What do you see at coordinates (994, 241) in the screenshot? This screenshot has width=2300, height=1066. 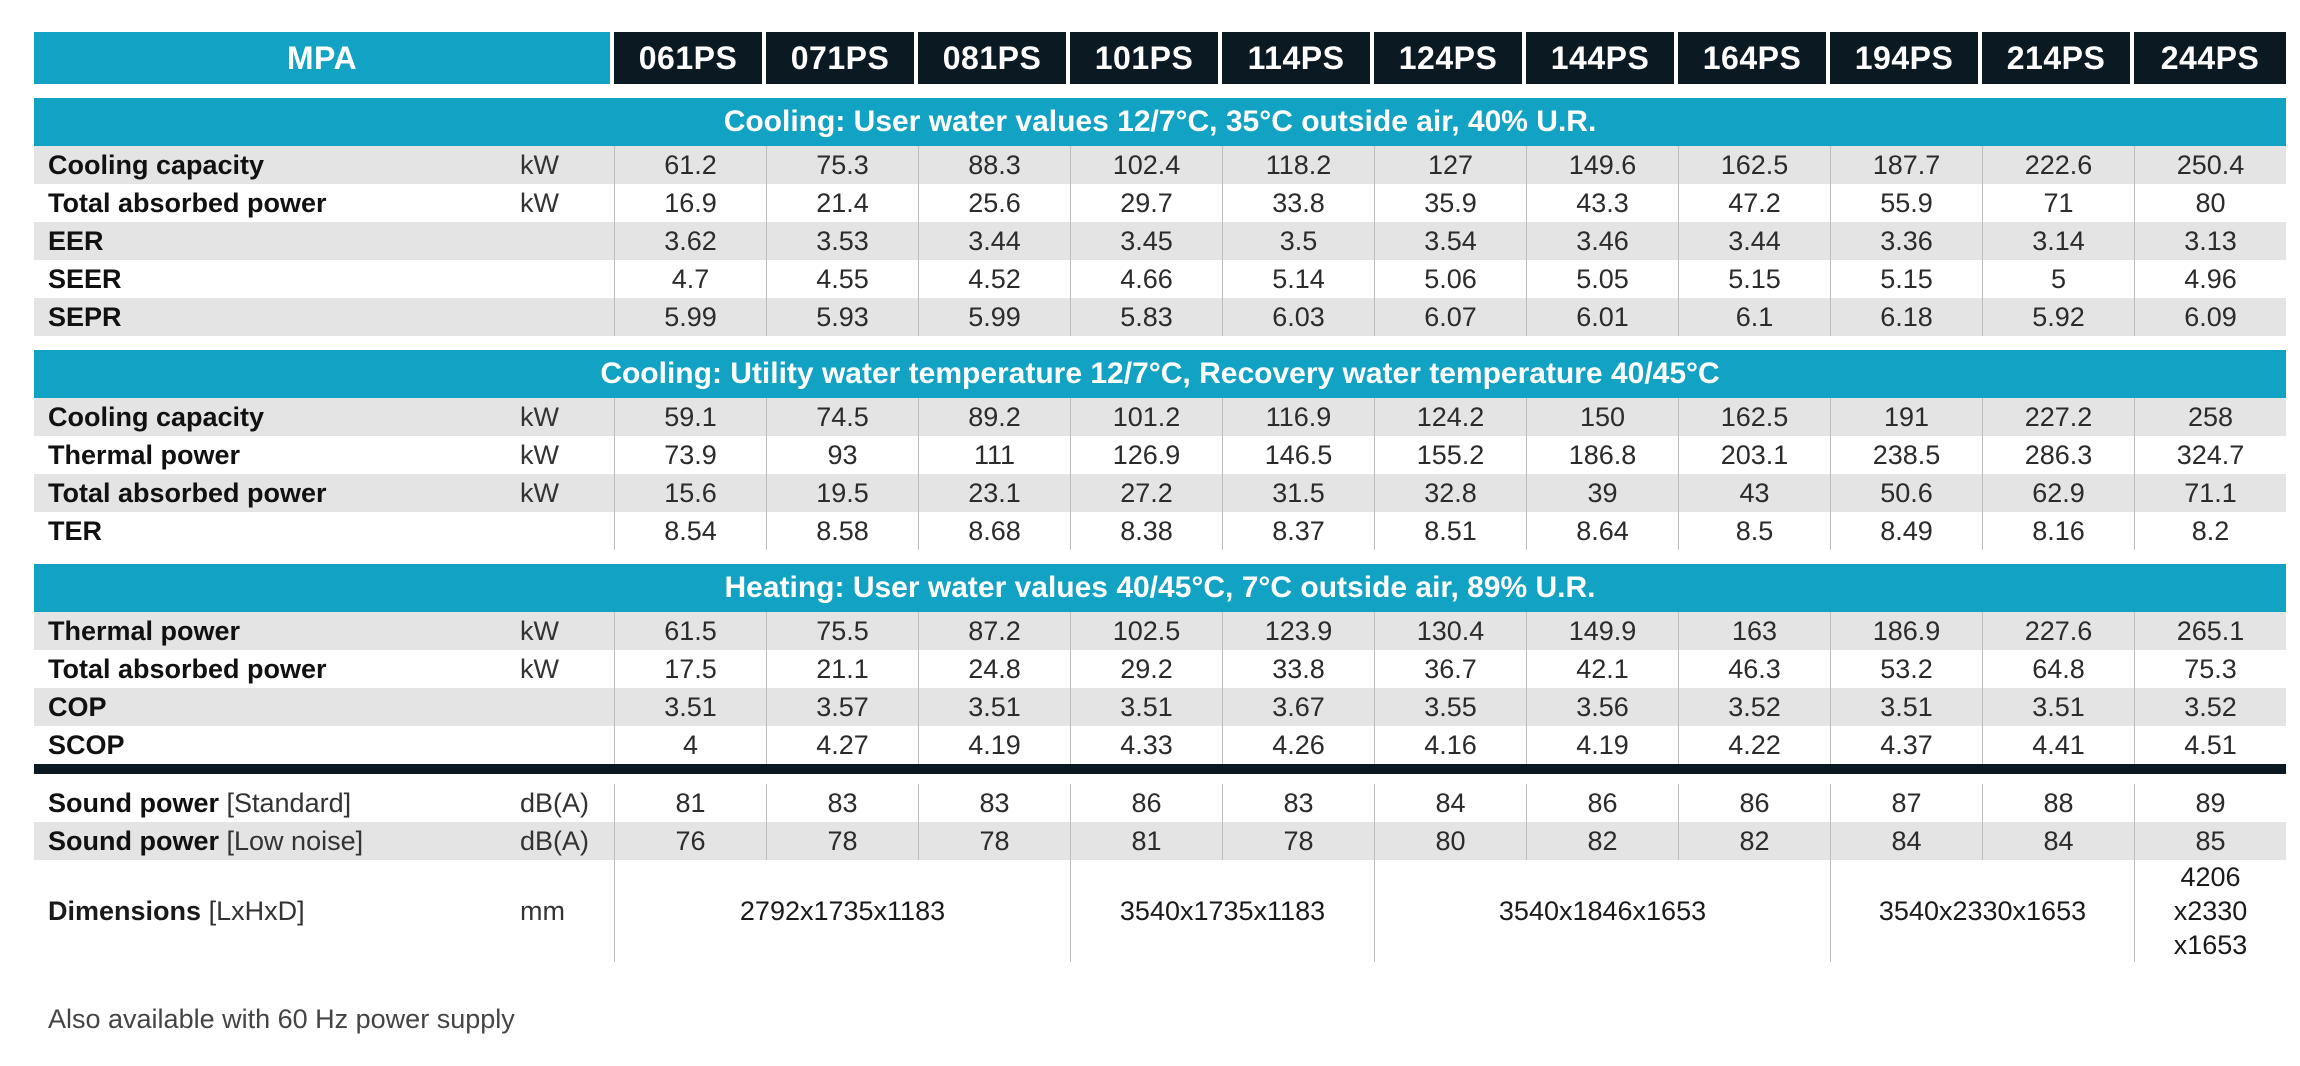 I see `value-cell: 3.44` at bounding box center [994, 241].